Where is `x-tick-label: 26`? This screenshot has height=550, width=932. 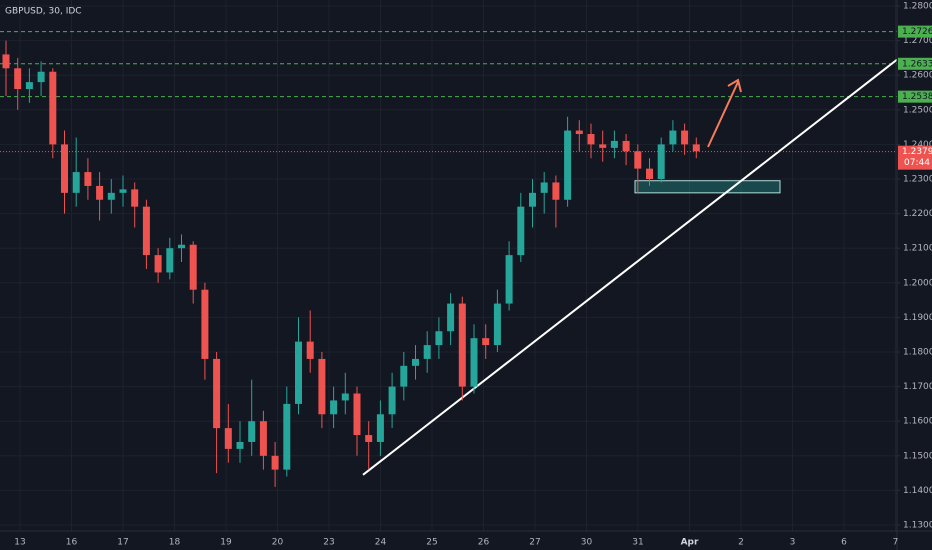 x-tick-label: 26 is located at coordinates (484, 543).